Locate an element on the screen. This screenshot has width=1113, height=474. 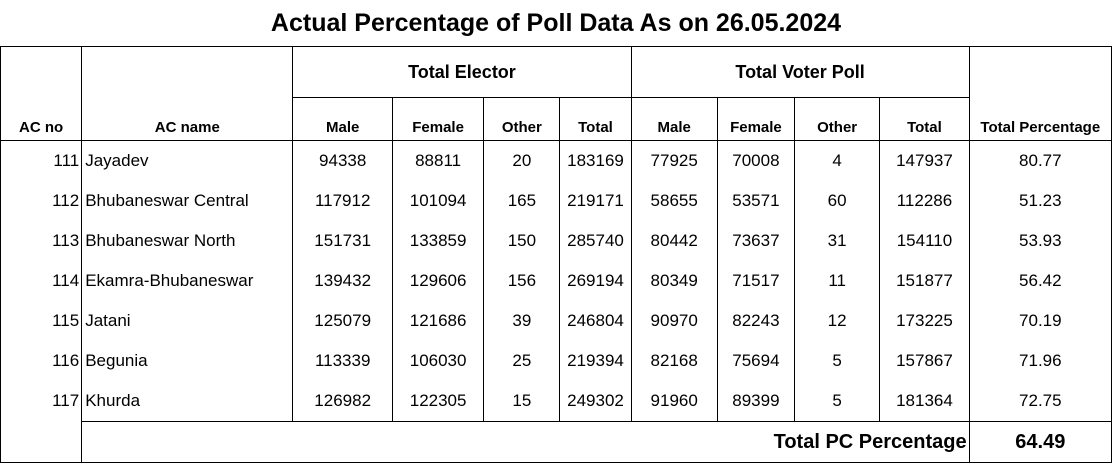
ac-name-cell: Jatani is located at coordinates (187, 321).